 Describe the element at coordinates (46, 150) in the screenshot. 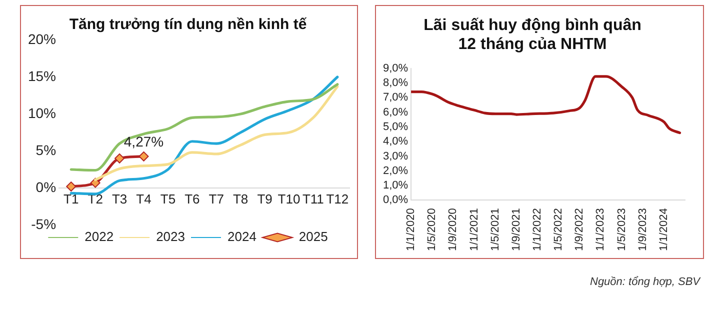

I see `y-tick-label: 5%` at that location.